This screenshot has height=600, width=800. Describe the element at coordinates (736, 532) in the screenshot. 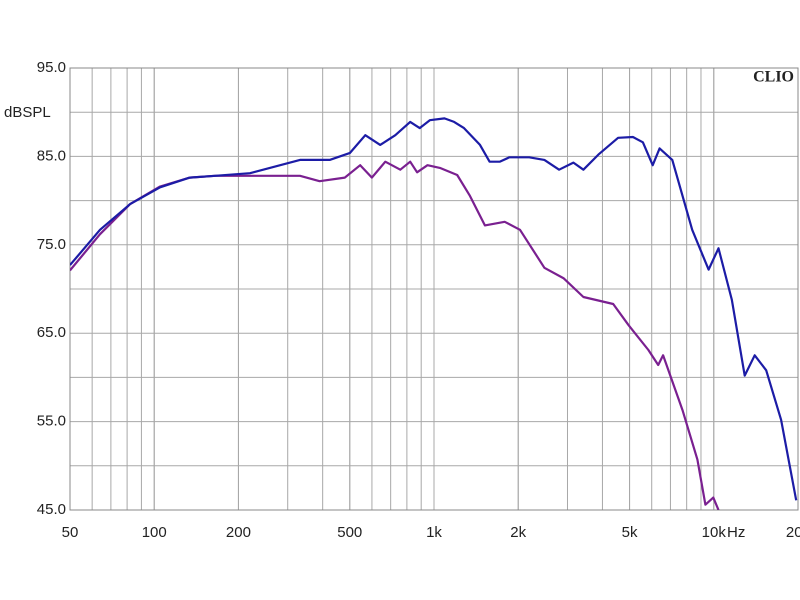

I see `x-axis-label: Hz` at that location.